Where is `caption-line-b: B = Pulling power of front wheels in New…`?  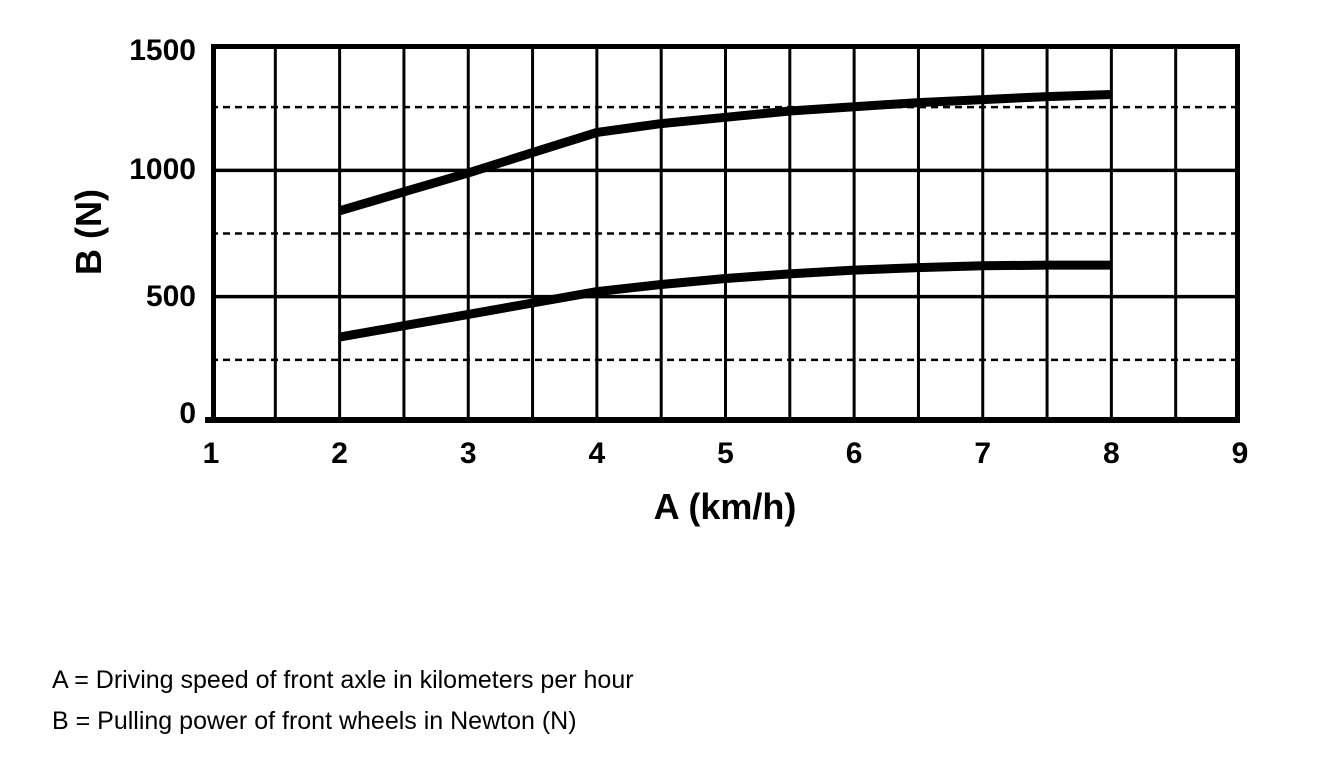
caption-line-b: B = Pulling power of front wheels in New… is located at coordinates (314, 721).